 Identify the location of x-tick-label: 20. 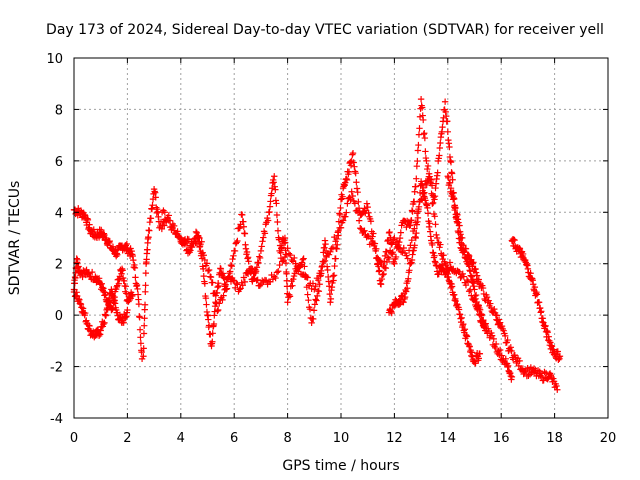
(608, 438).